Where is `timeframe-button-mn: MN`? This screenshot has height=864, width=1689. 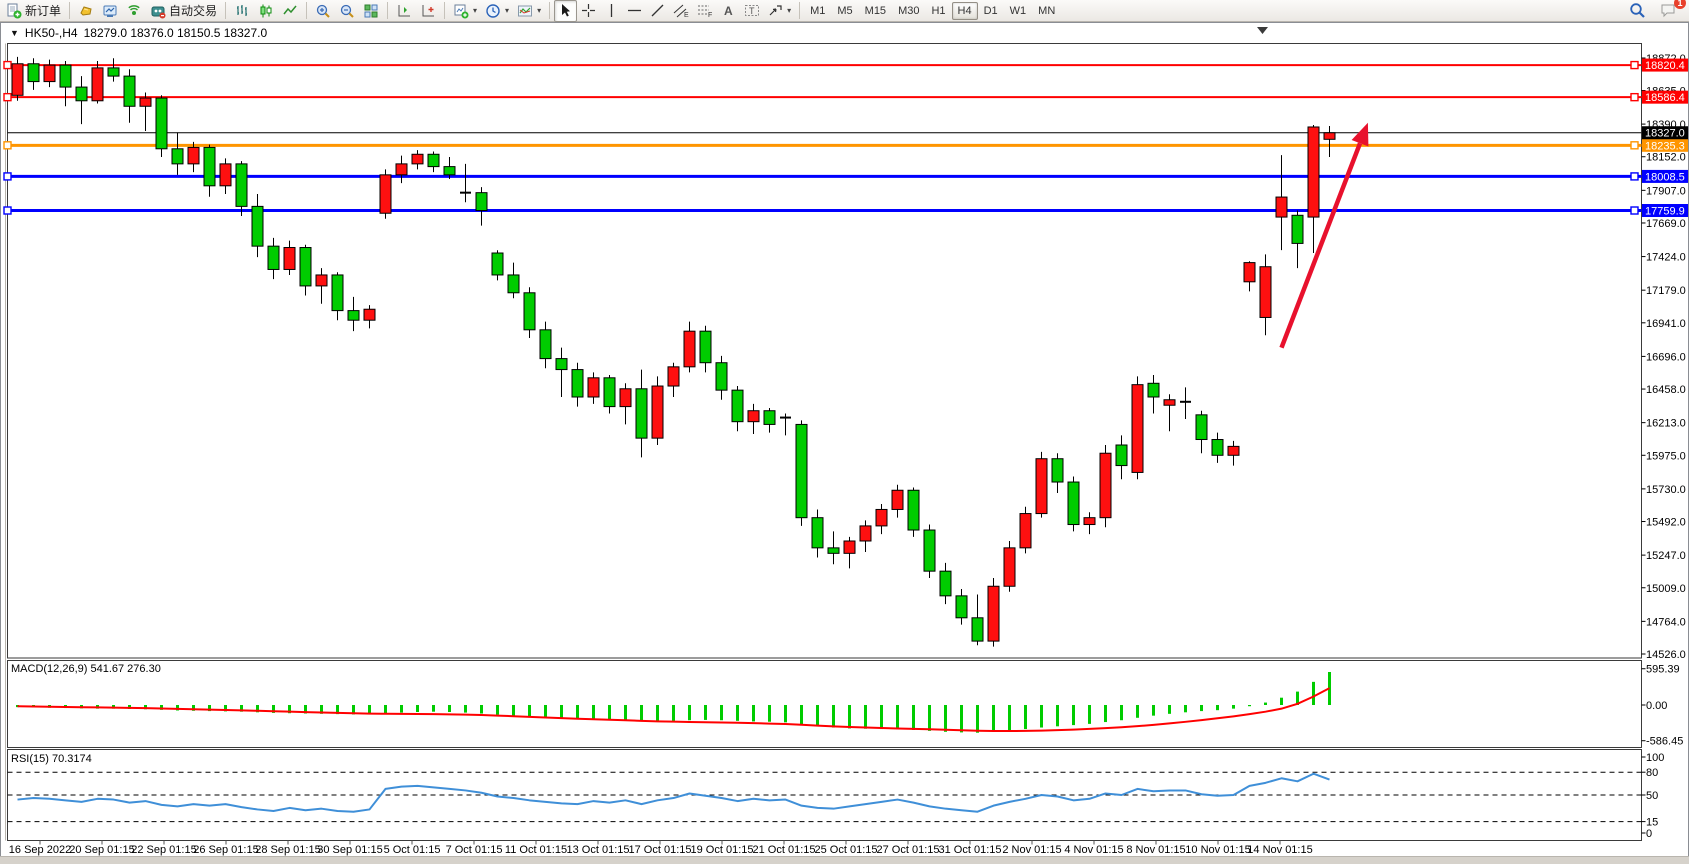 timeframe-button-mn: MN is located at coordinates (1047, 10).